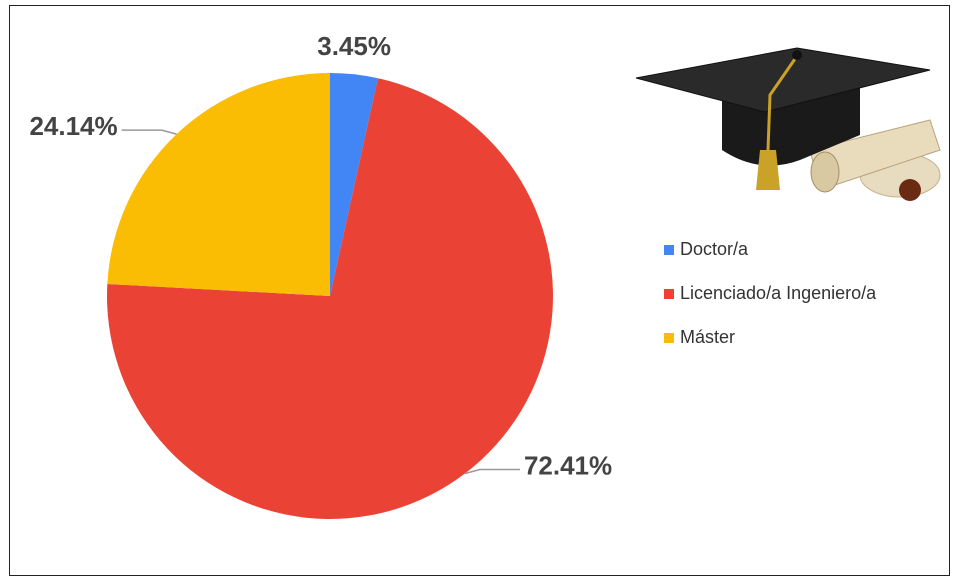  Describe the element at coordinates (785, 132) in the screenshot. I see `graduation-cap-image` at that location.